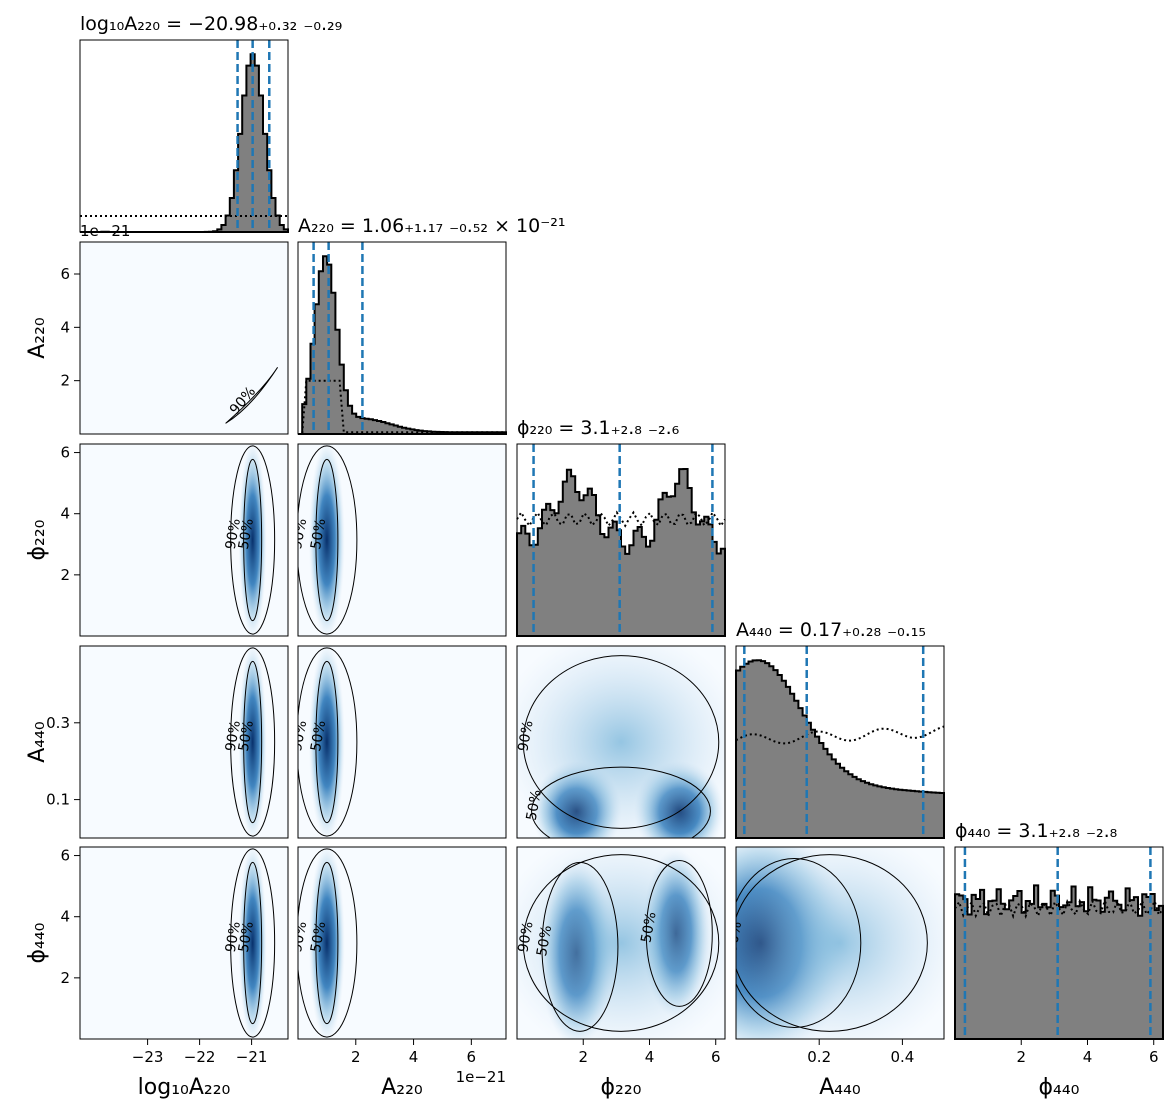 This screenshot has height=1111, width=1172. What do you see at coordinates (402, 742) in the screenshot?
I see `density-A220-A440: 50%90%` at bounding box center [402, 742].